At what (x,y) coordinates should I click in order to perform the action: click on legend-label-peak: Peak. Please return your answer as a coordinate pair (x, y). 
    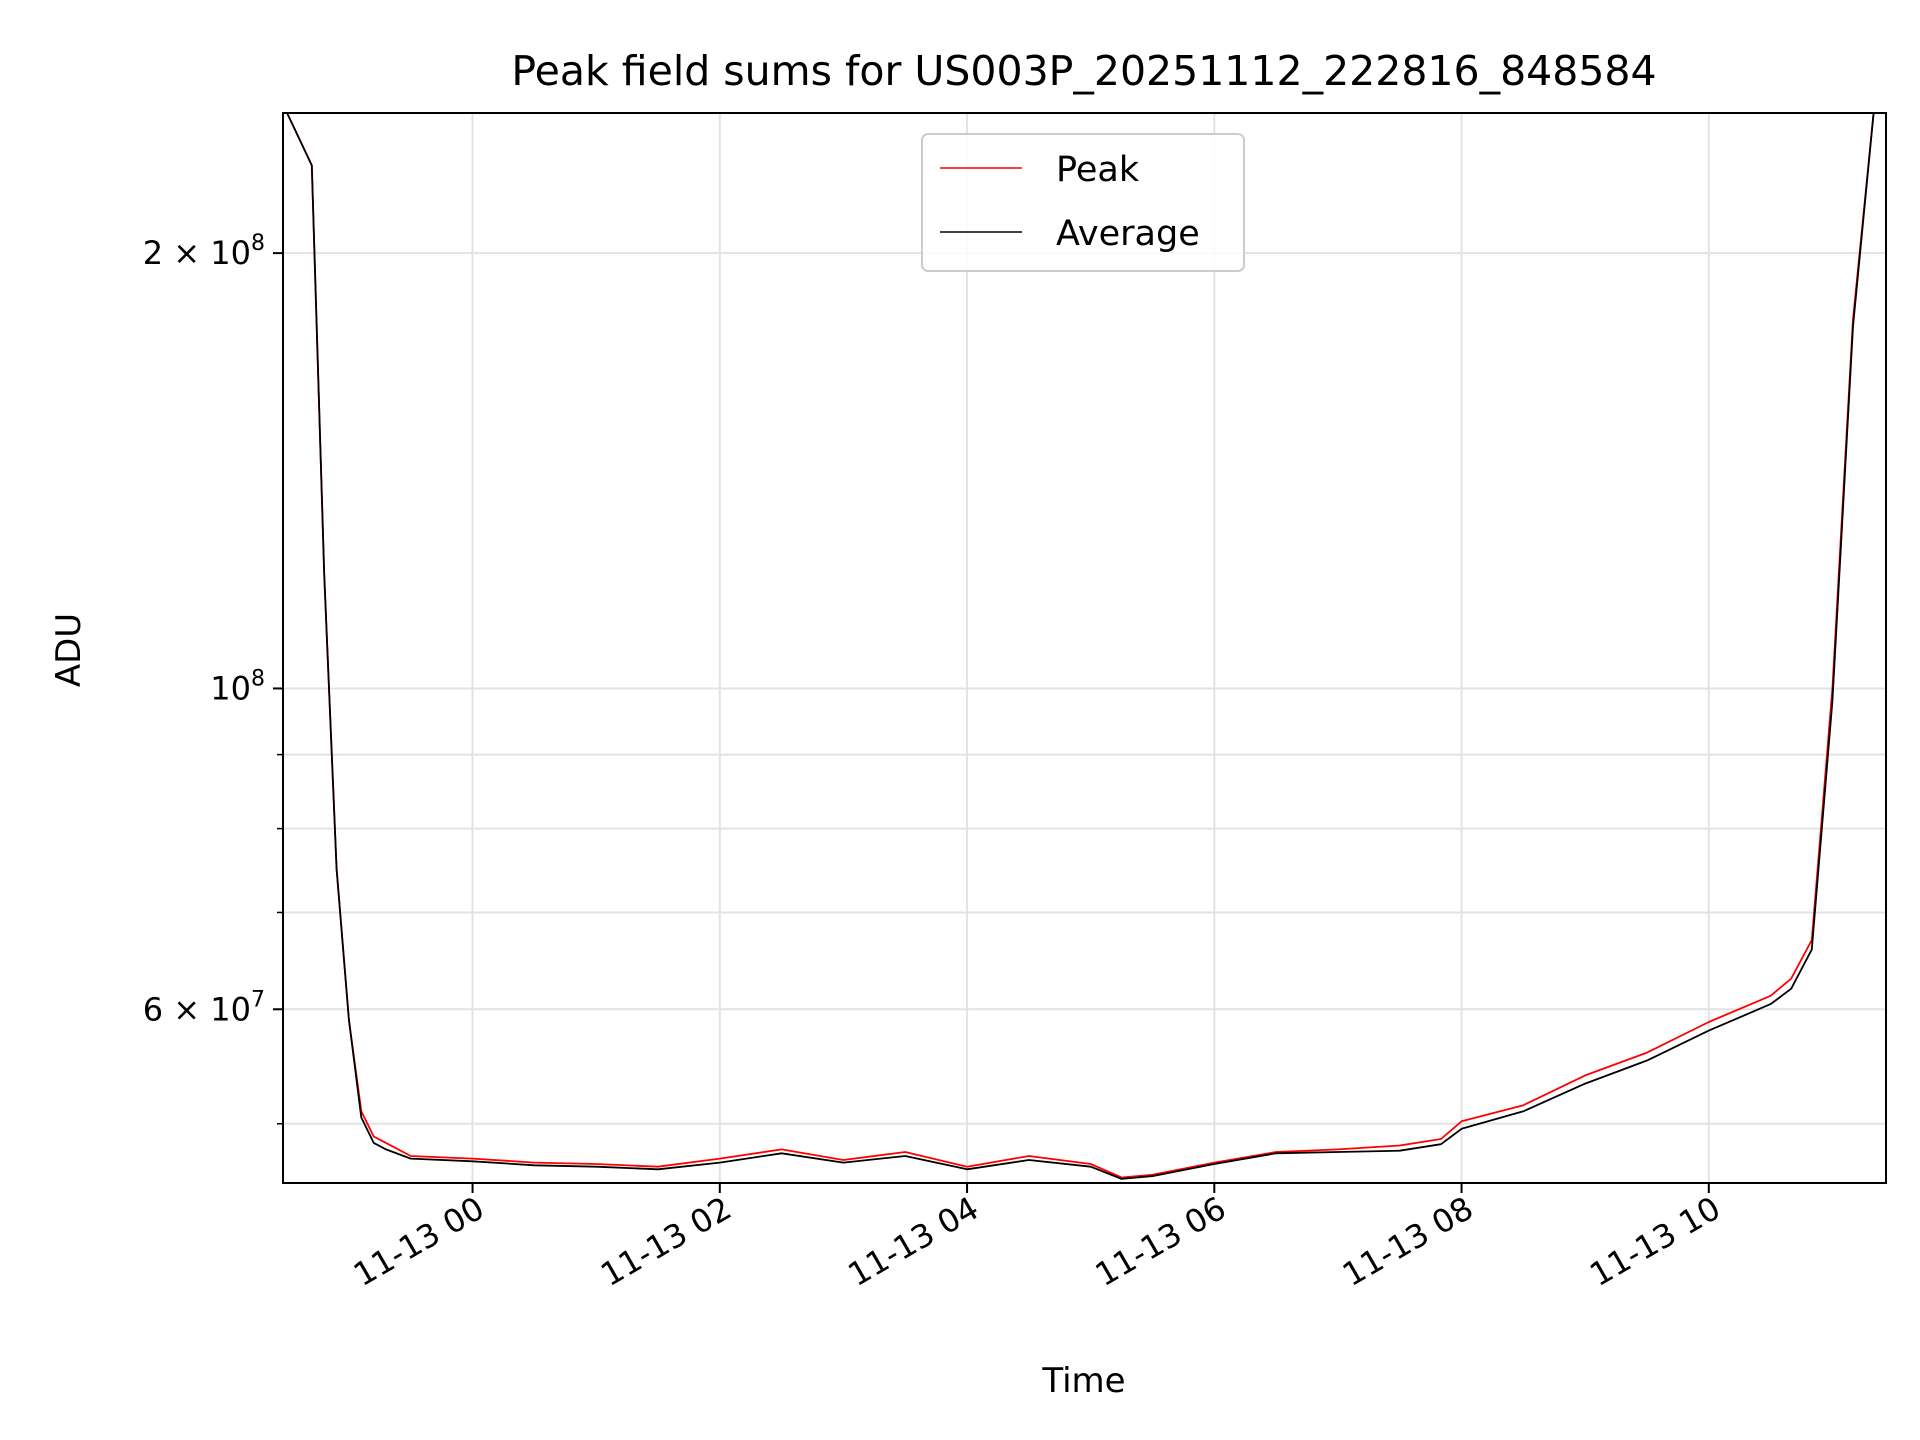
    Looking at the image, I should click on (1098, 170).